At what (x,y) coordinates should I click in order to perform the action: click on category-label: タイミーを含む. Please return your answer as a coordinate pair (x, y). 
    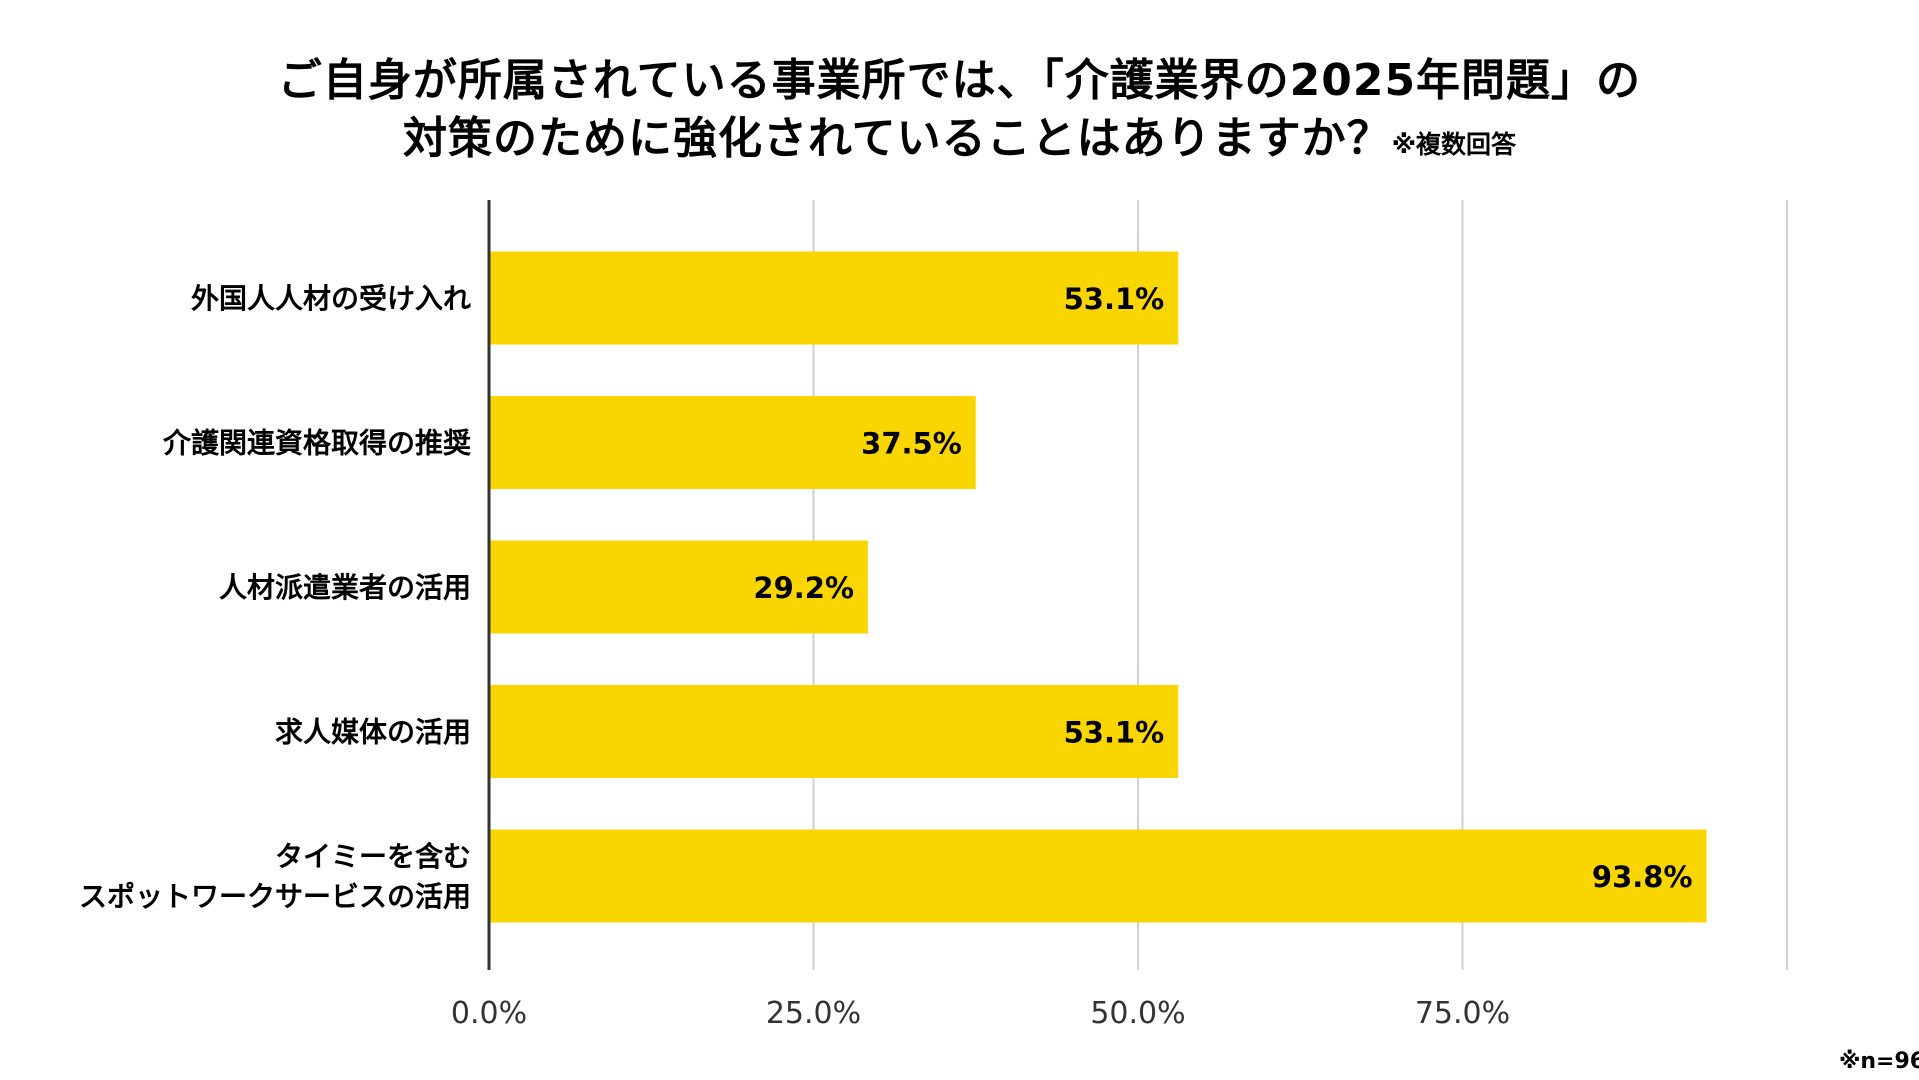
    Looking at the image, I should click on (373, 856).